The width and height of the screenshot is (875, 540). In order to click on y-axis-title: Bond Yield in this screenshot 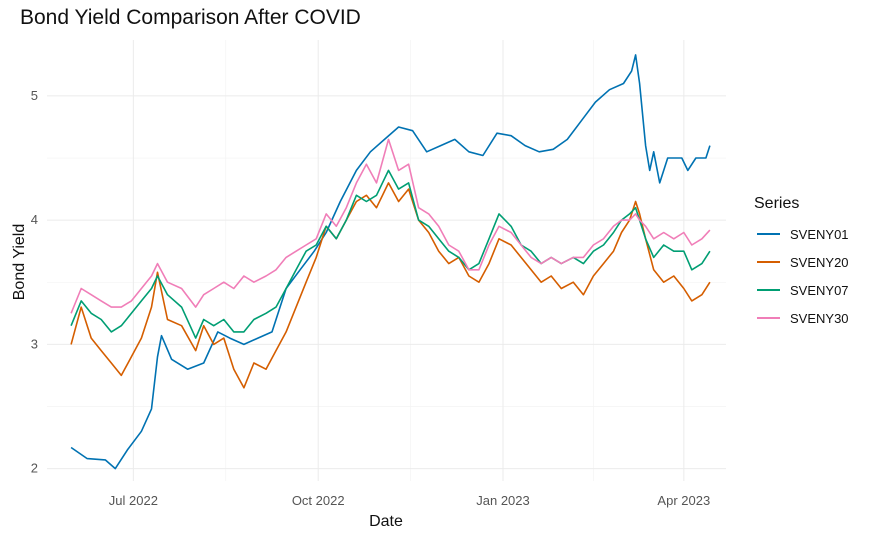, I will do `click(19, 262)`.